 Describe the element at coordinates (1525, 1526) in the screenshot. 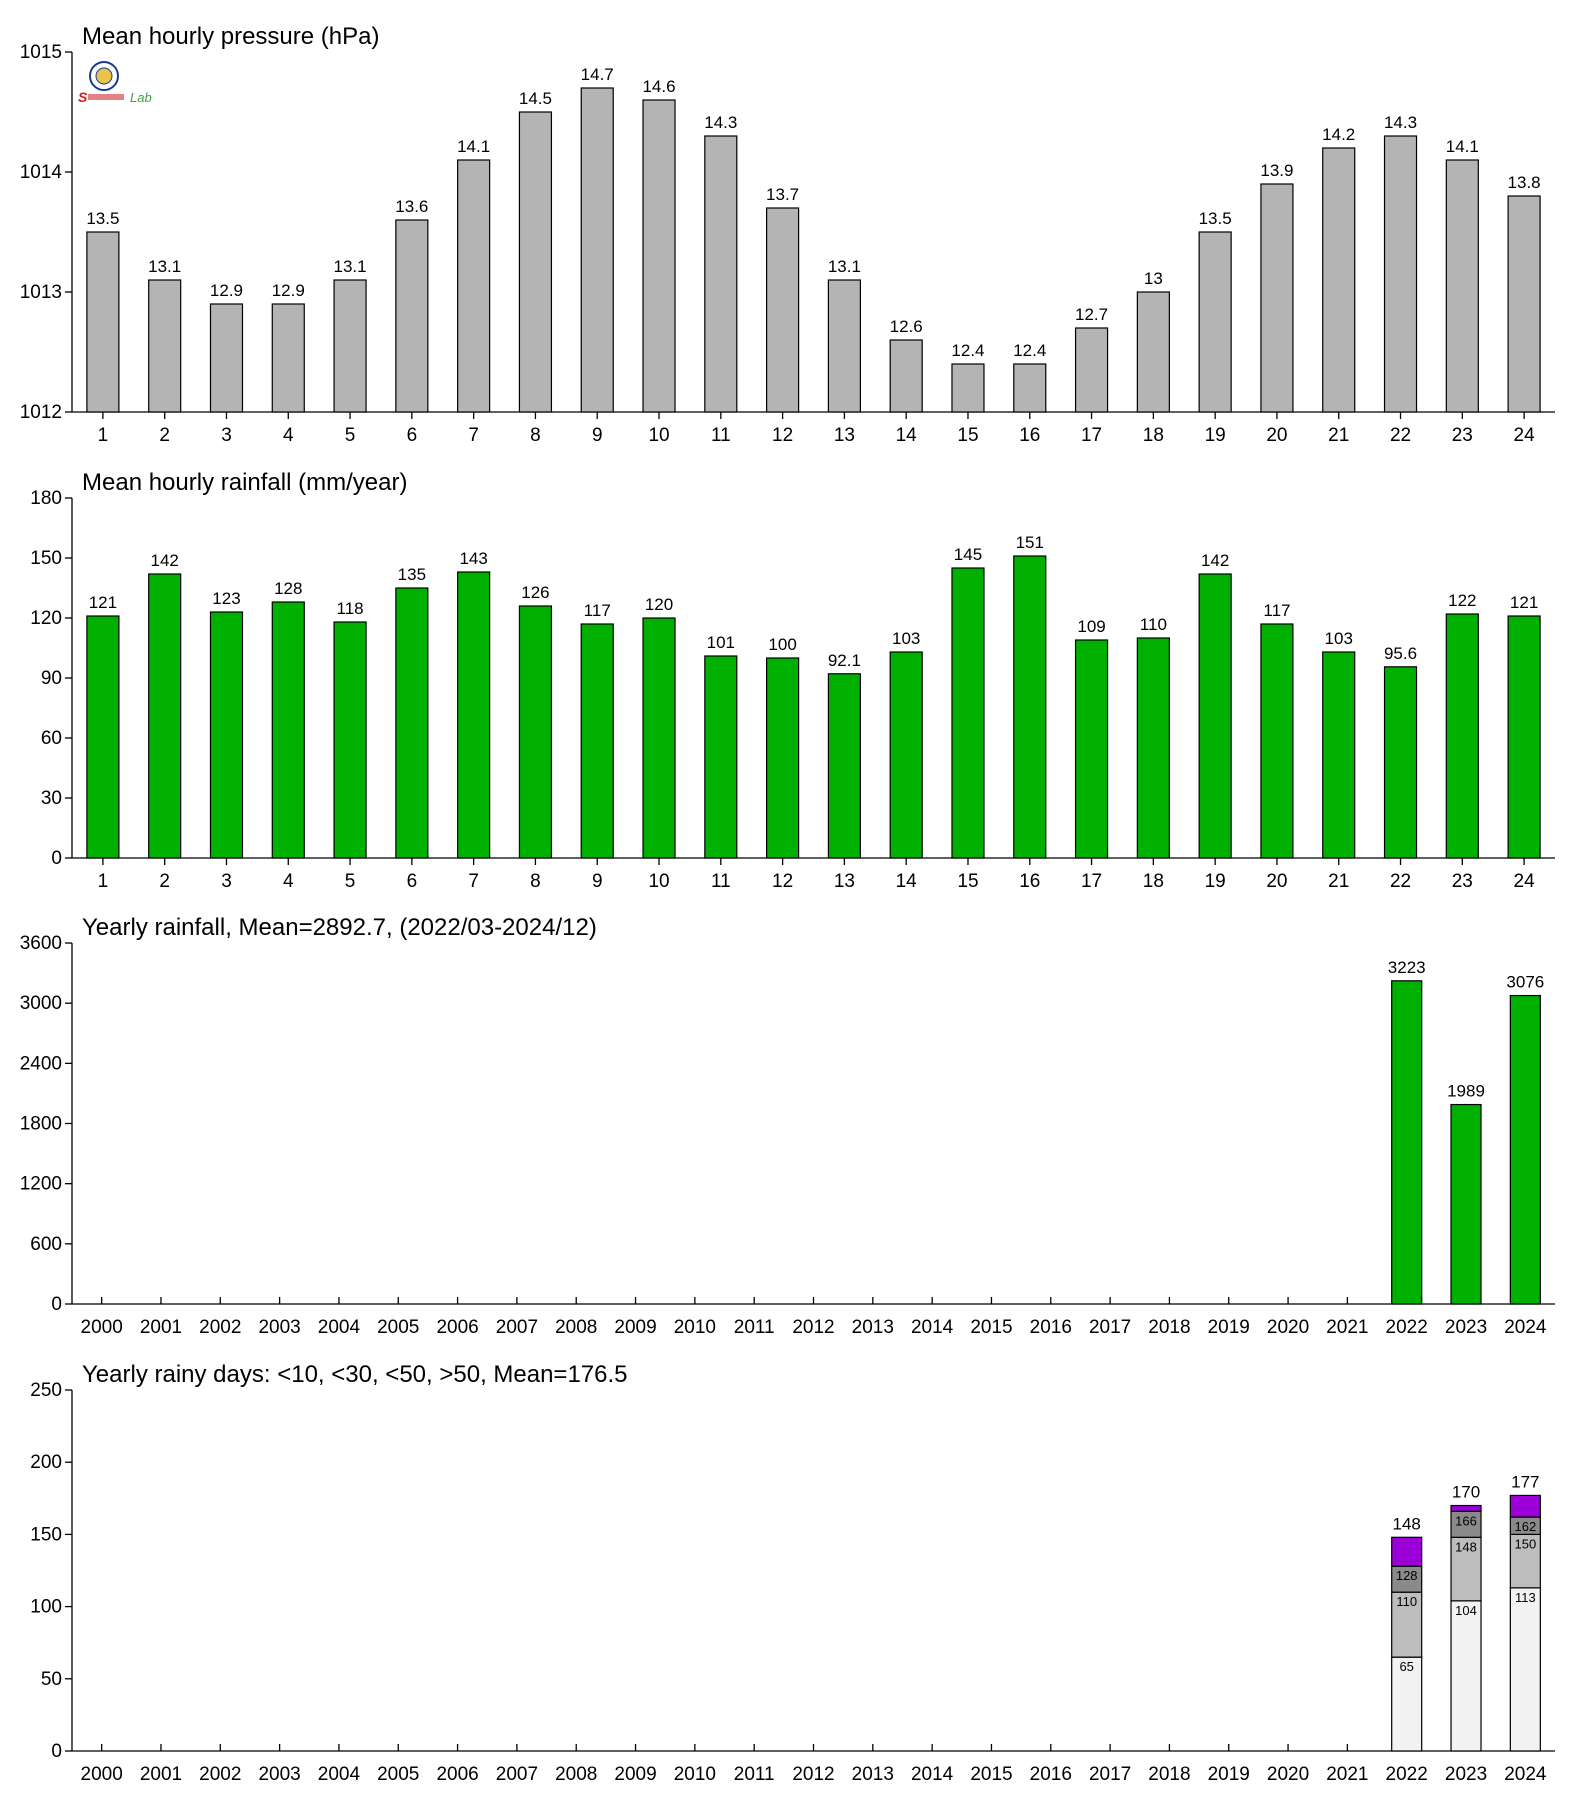

I see `segment-value-label: 162` at that location.